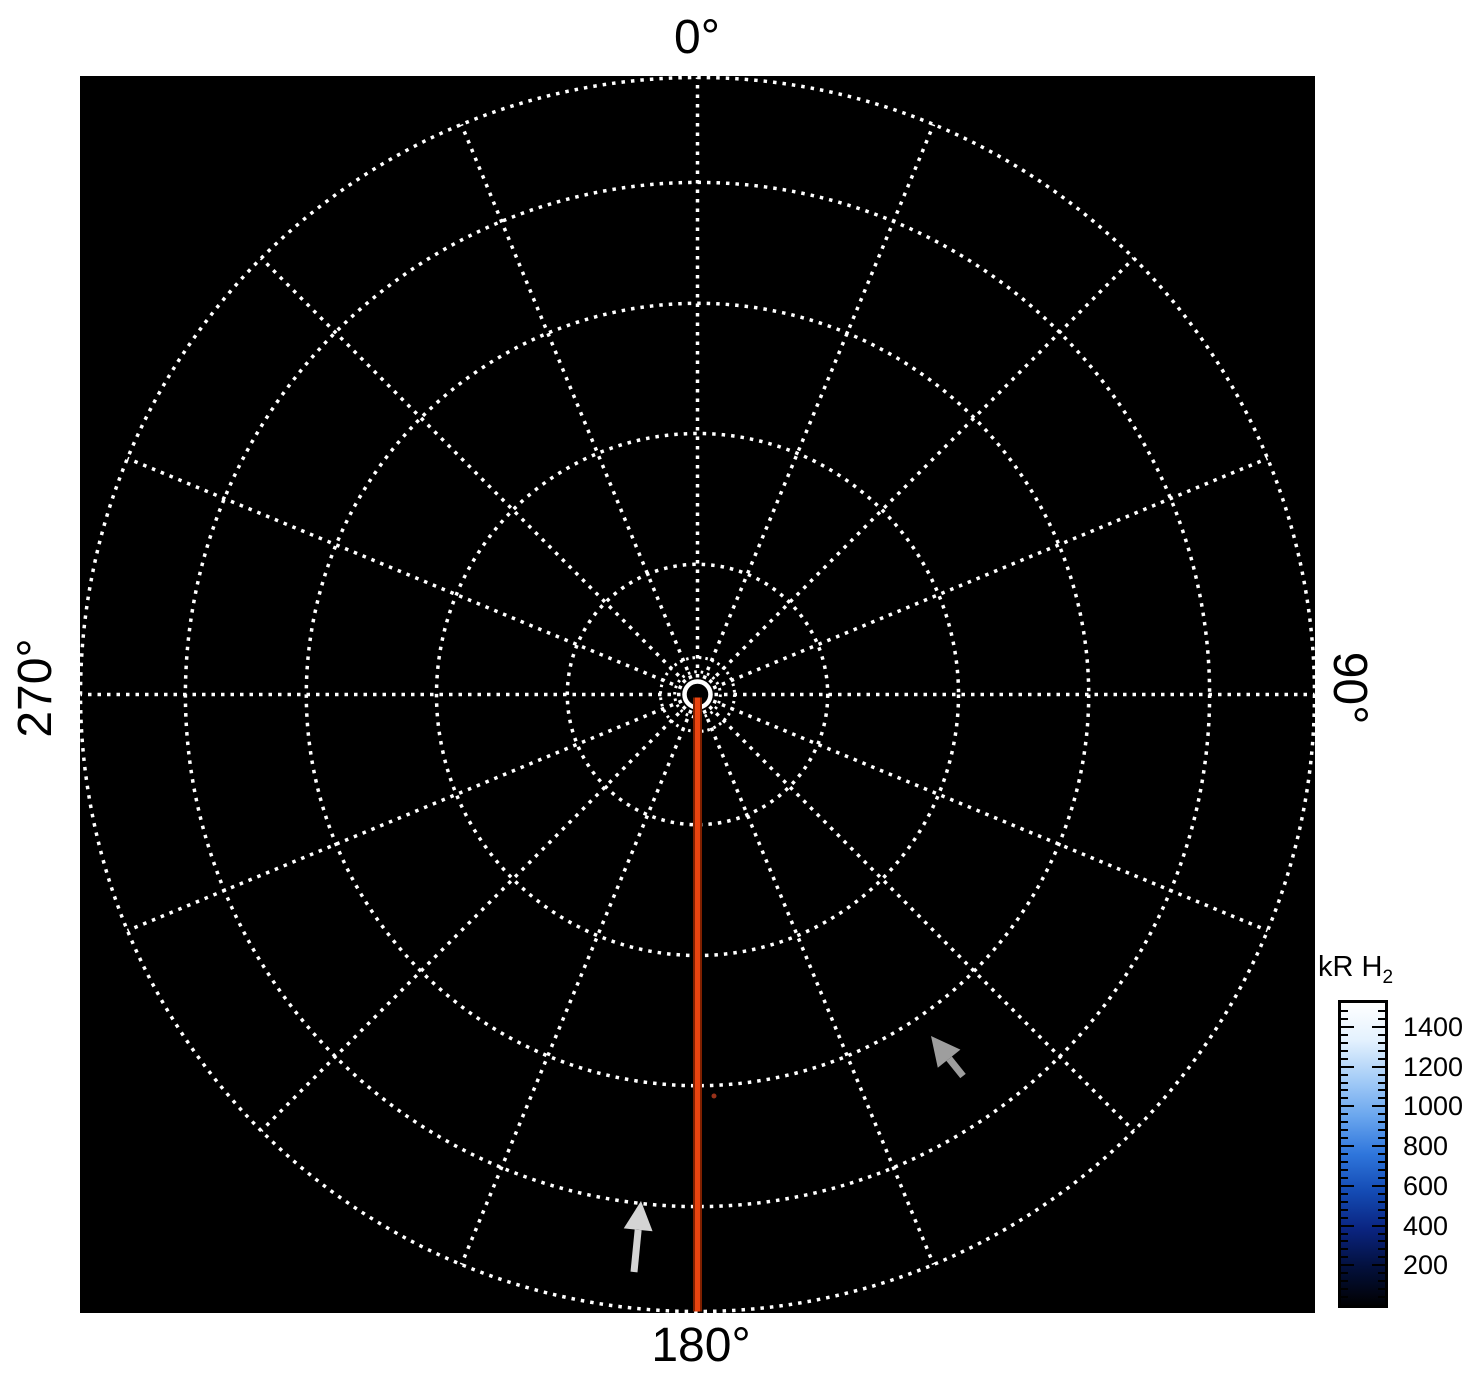 Image resolution: width=1481 pixels, height=1386 pixels. What do you see at coordinates (35, 688) in the screenshot?
I see `angle-label-270: 270°` at bounding box center [35, 688].